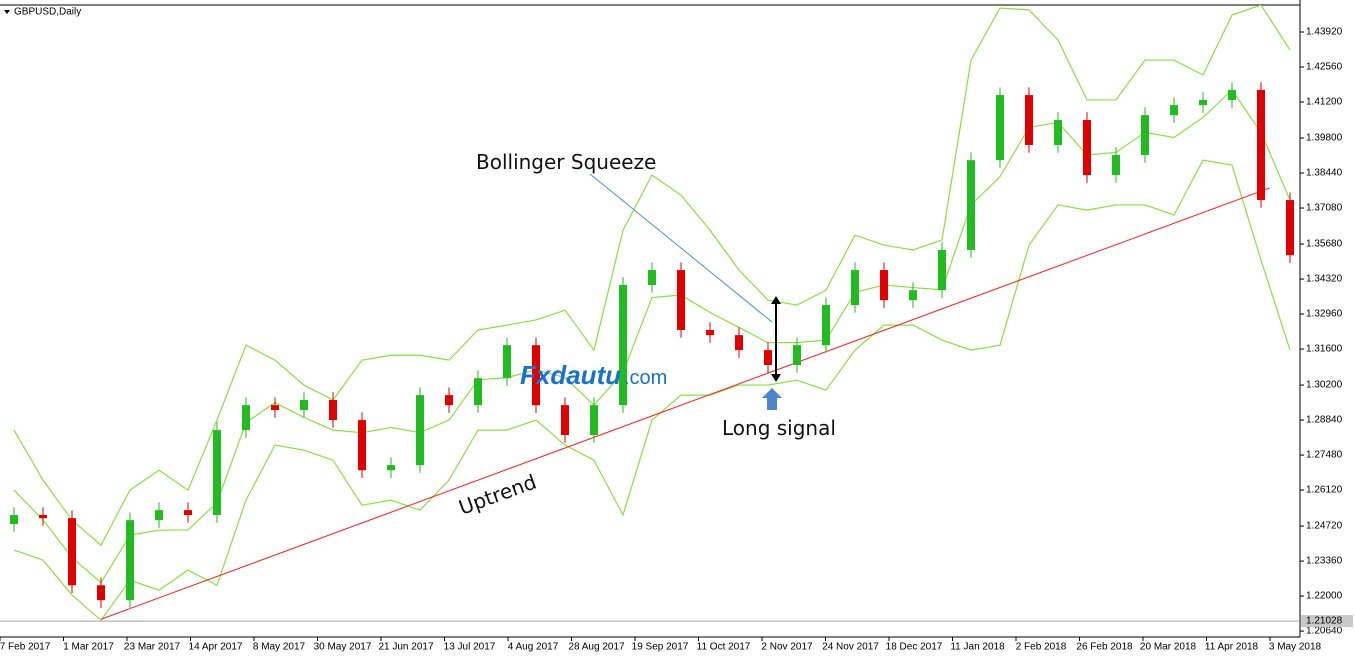  Describe the element at coordinates (681, 248) in the screenshot. I see `squeeze-pointer` at that location.